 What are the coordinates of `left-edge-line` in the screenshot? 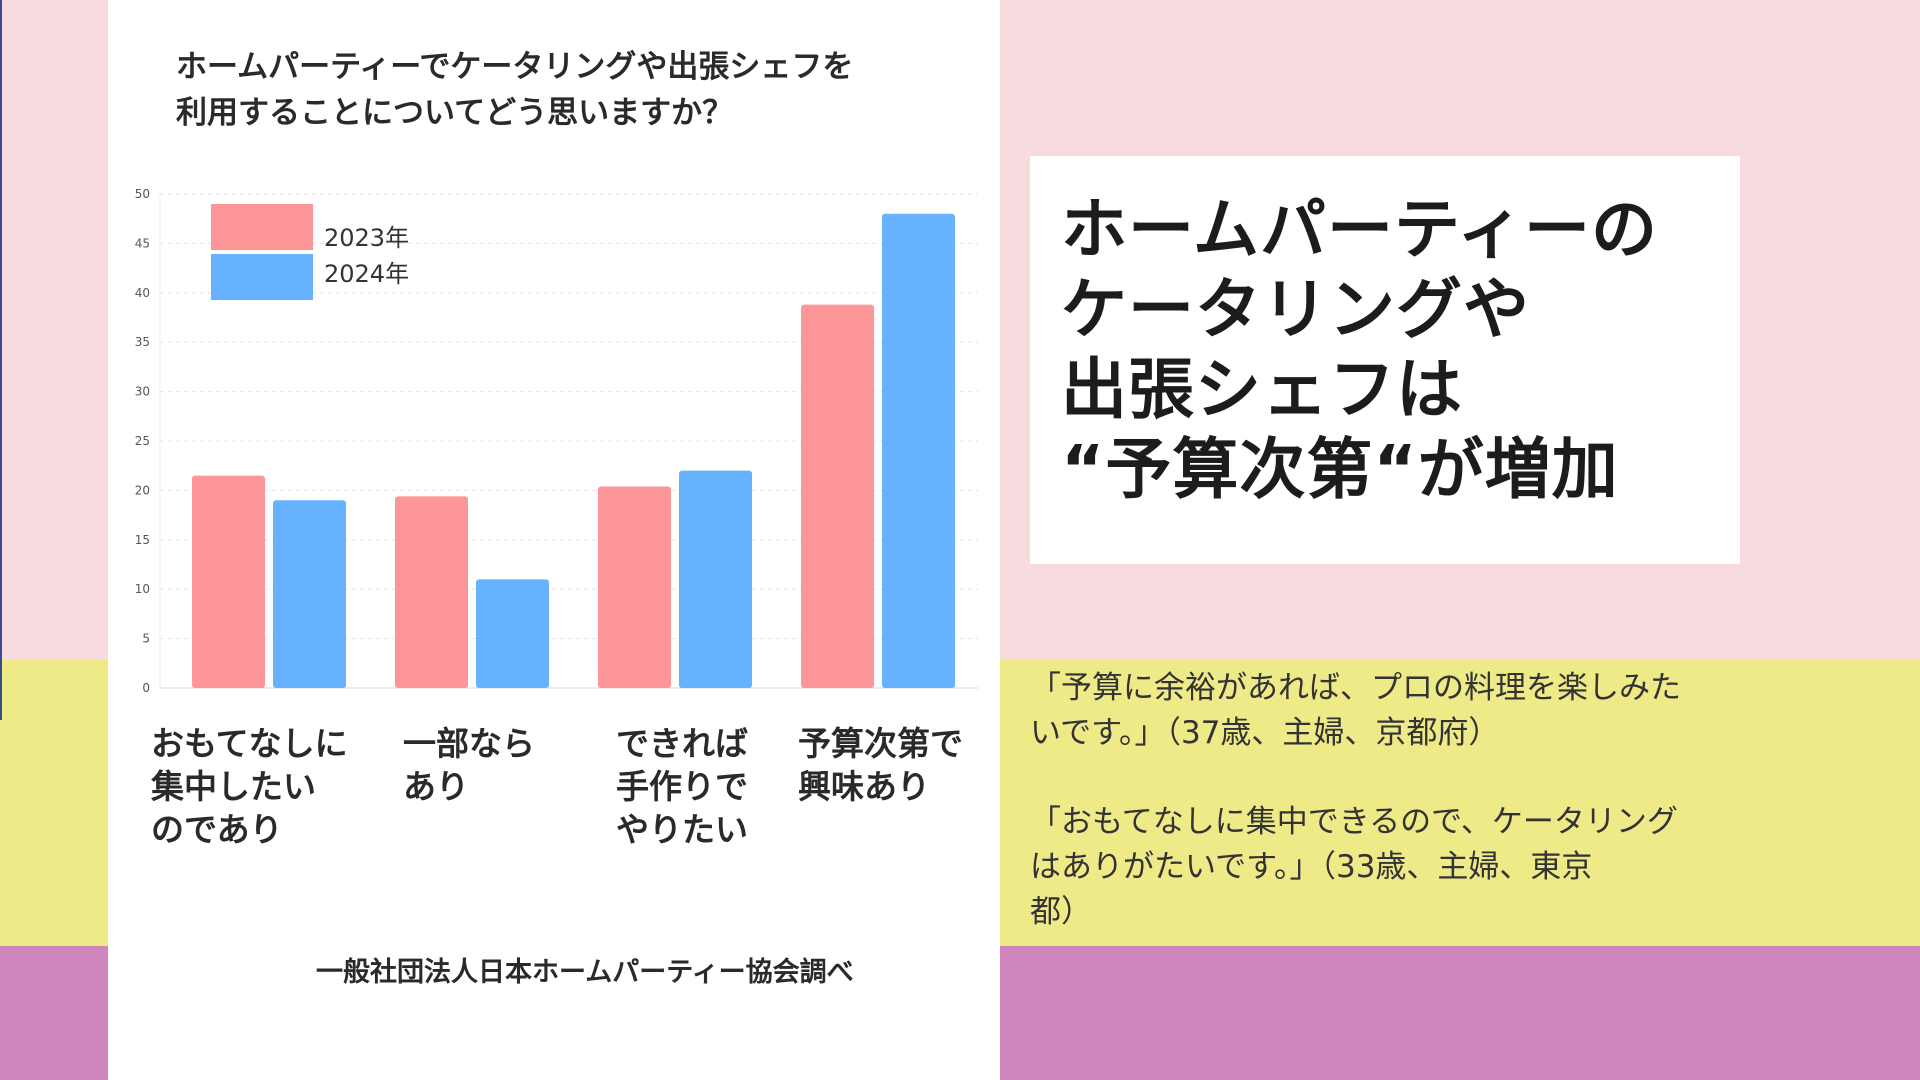 It's located at (1, 360).